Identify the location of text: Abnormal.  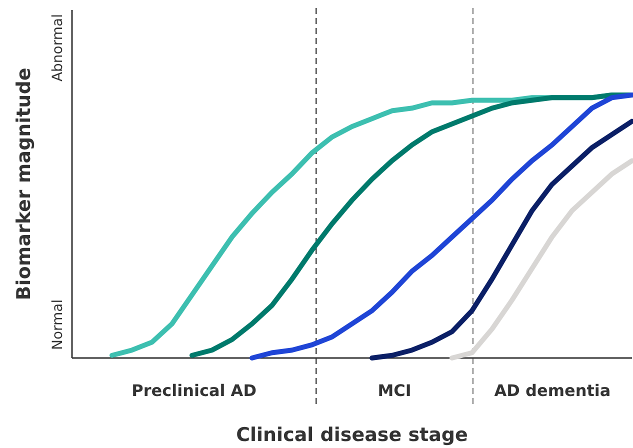
(58, 48).